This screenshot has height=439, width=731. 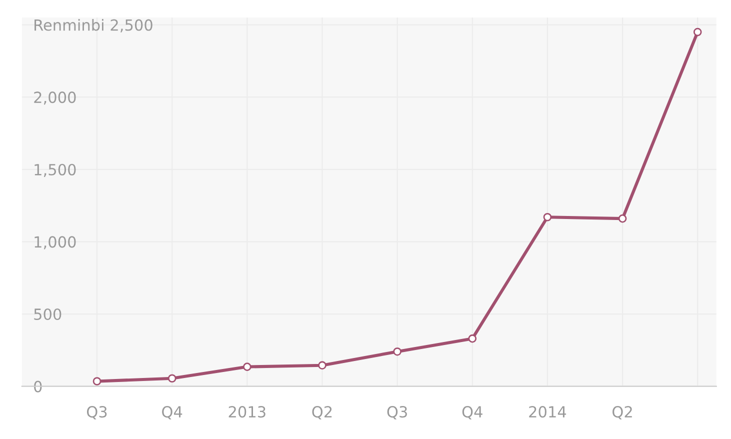 What do you see at coordinates (93, 25) in the screenshot?
I see `y-tick-label: Renminbi 2,500` at bounding box center [93, 25].